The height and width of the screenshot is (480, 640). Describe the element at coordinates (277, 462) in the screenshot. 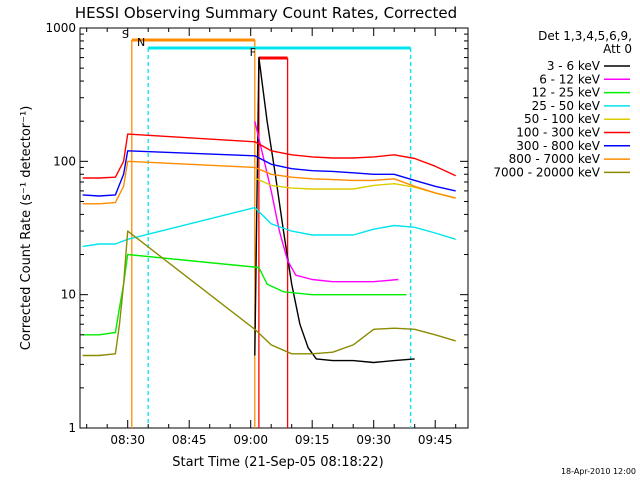

I see `x-axis-label: Start Time (21-Sep-05 08:18:22)` at that location.